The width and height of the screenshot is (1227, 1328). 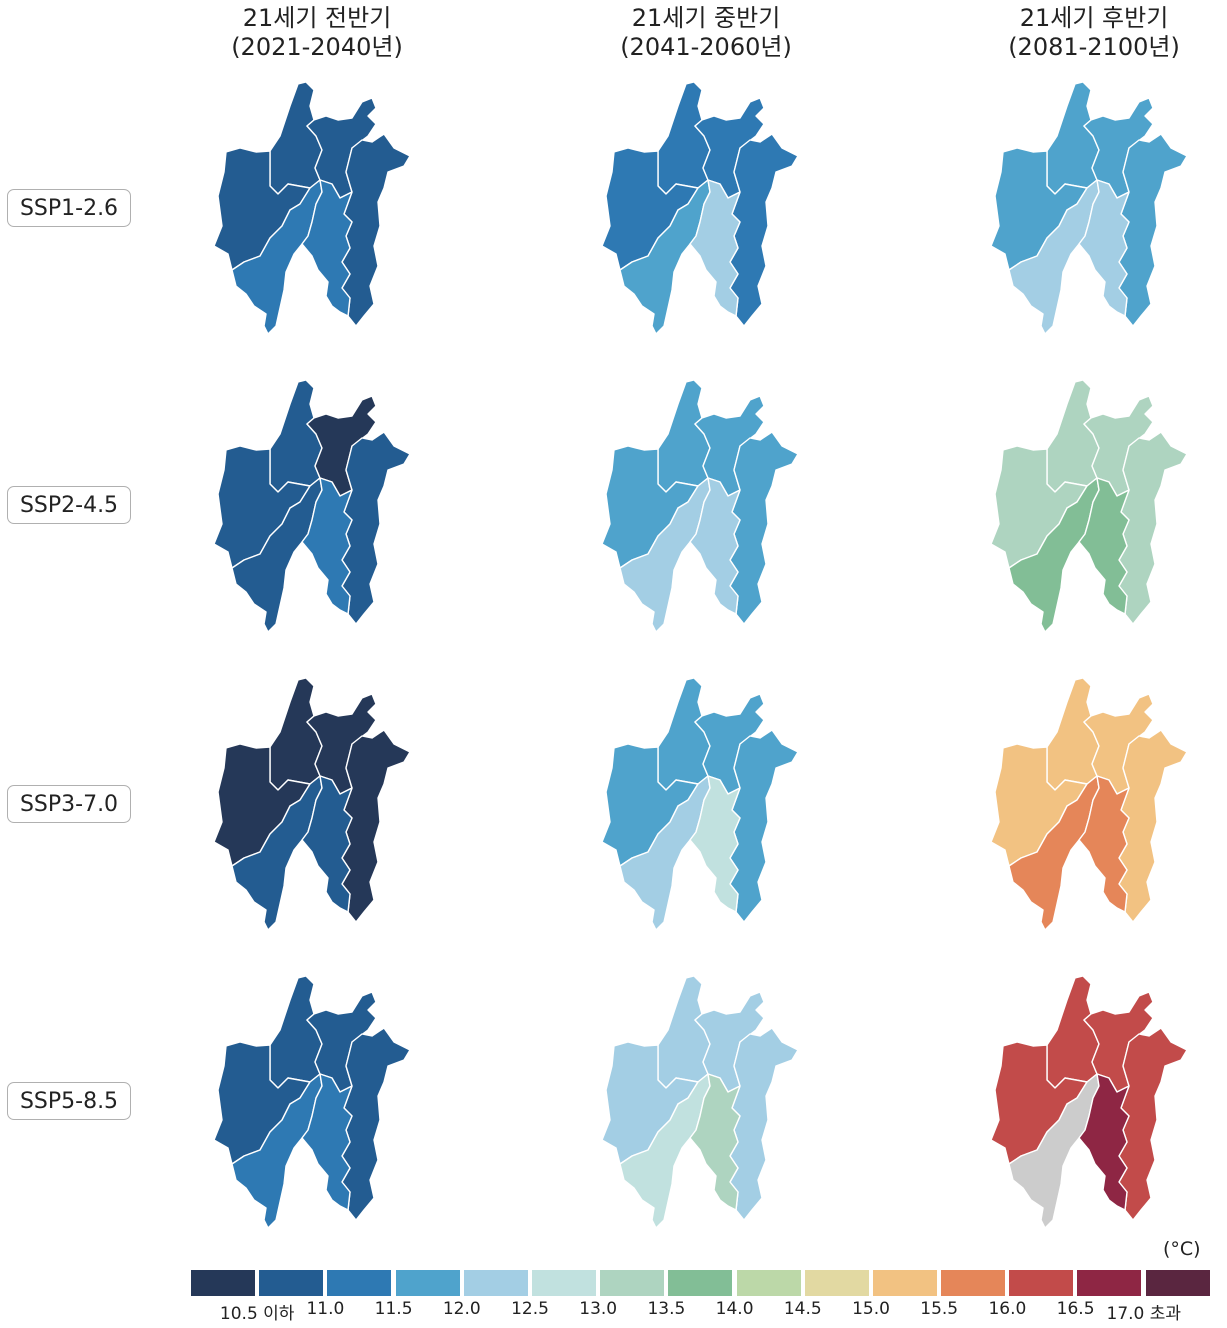 What do you see at coordinates (871, 1309) in the screenshot?
I see `legend-tick-label: 15.0` at bounding box center [871, 1309].